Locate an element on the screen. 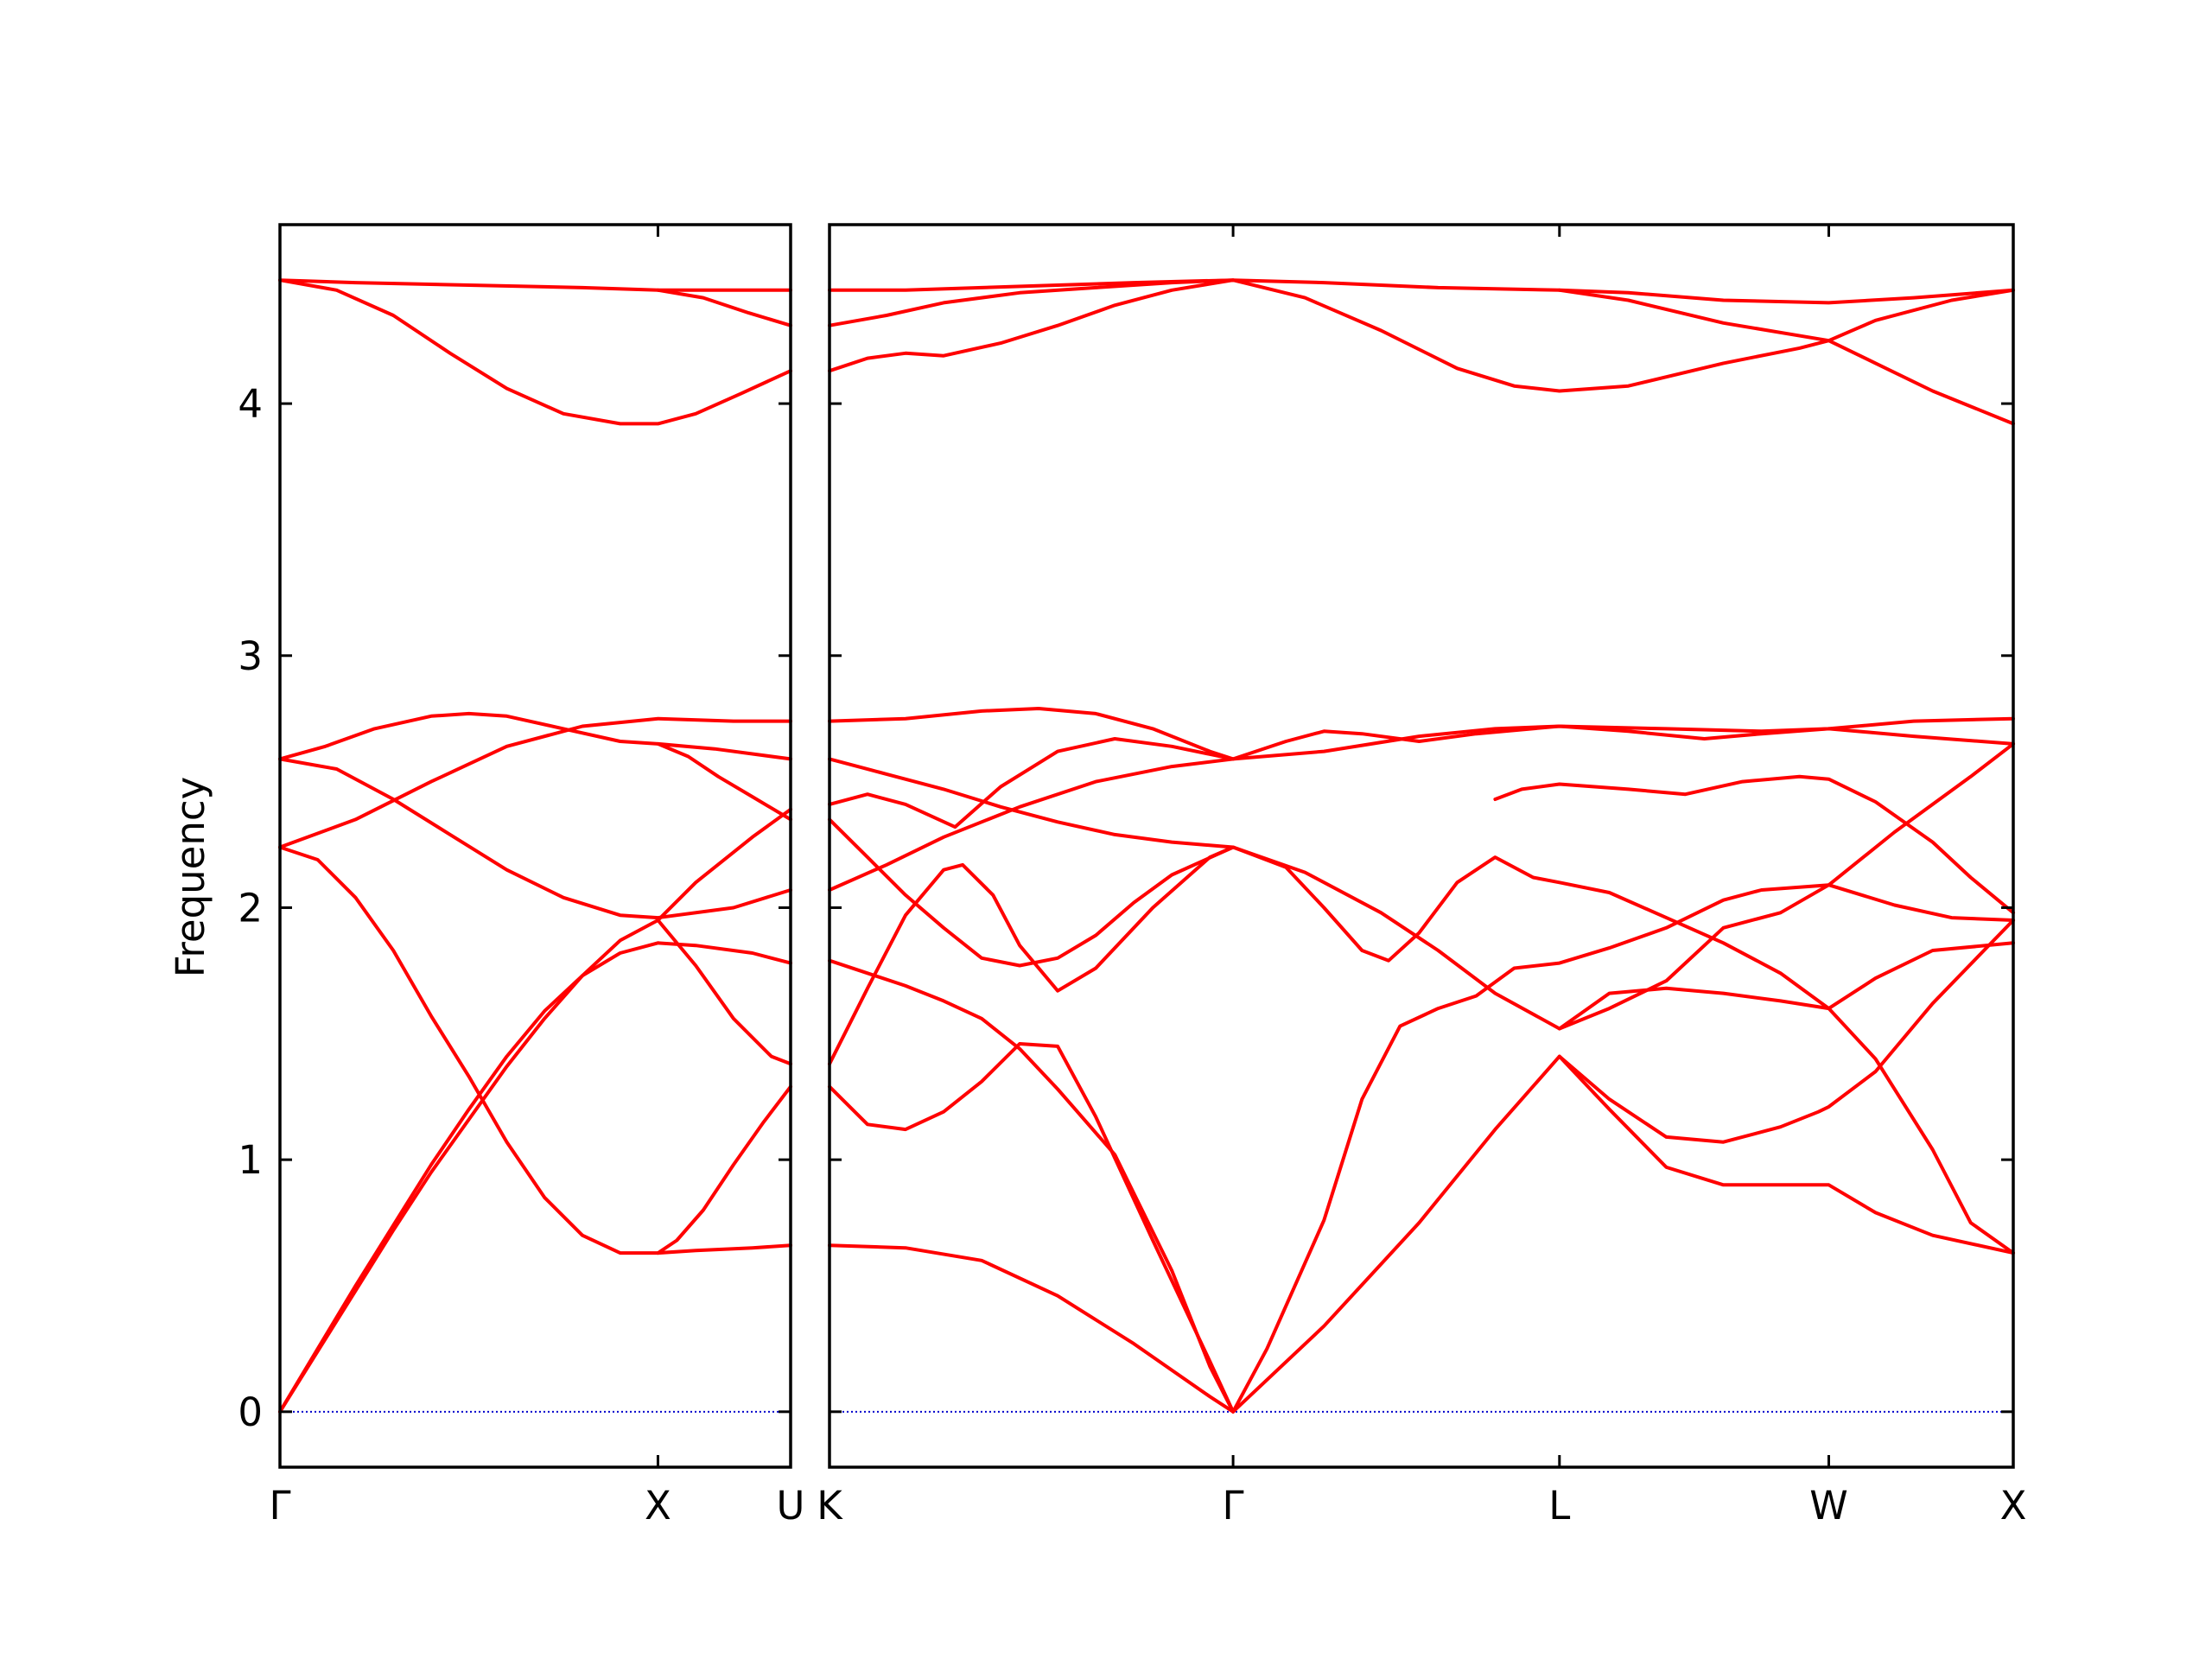 The width and height of the screenshot is (2212, 1659). y-tick-label: 2 is located at coordinates (250, 908).